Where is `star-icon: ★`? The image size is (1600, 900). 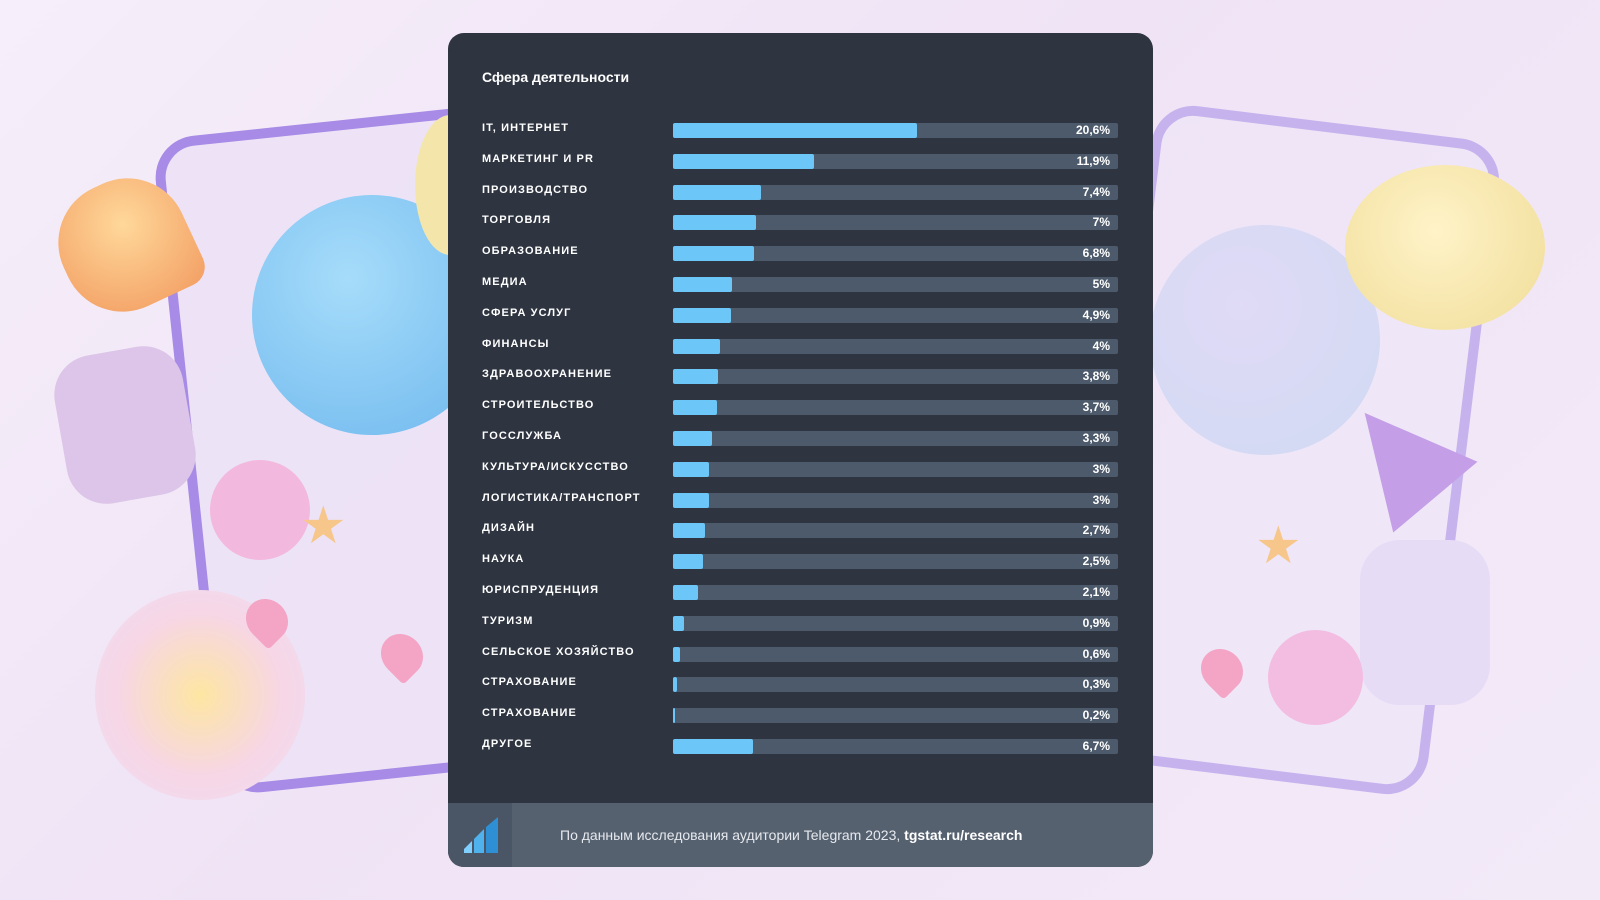
star-icon: ★ is located at coordinates (1278, 546).